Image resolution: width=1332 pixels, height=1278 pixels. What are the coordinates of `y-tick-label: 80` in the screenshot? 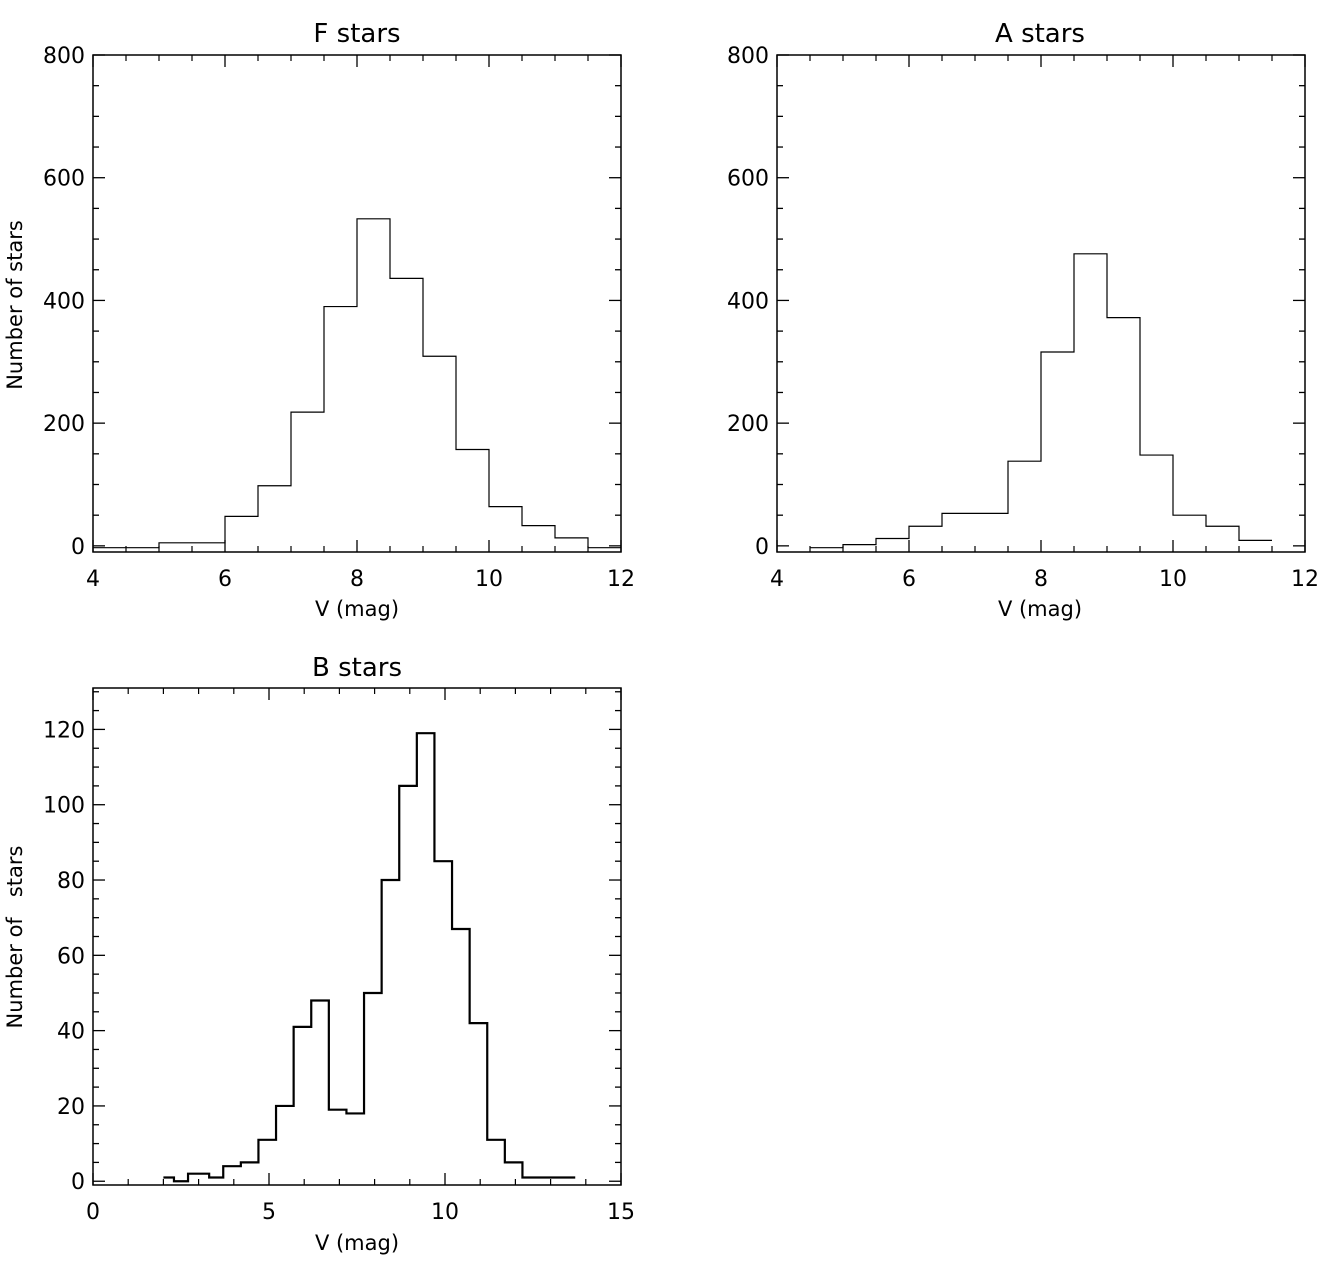 It's located at (71, 881).